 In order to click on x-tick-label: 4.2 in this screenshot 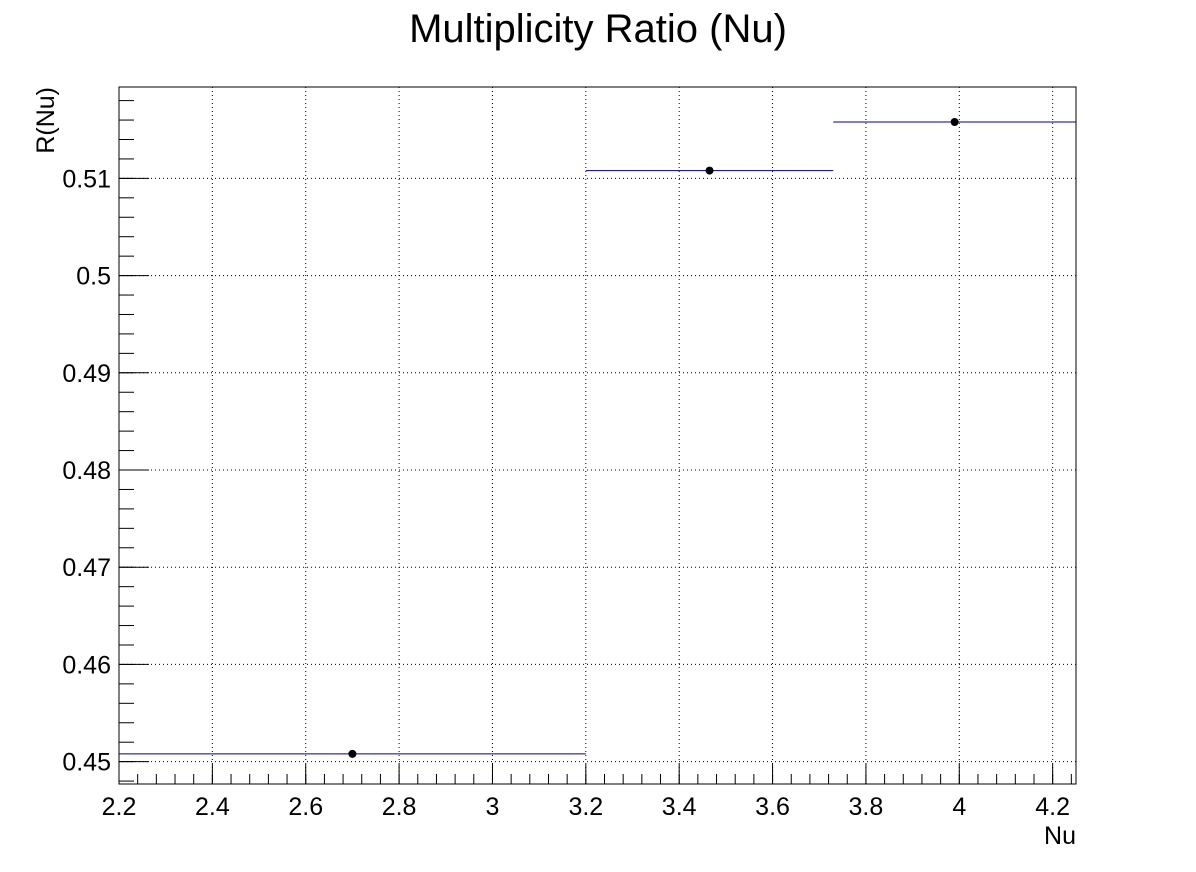, I will do `click(1052, 807)`.